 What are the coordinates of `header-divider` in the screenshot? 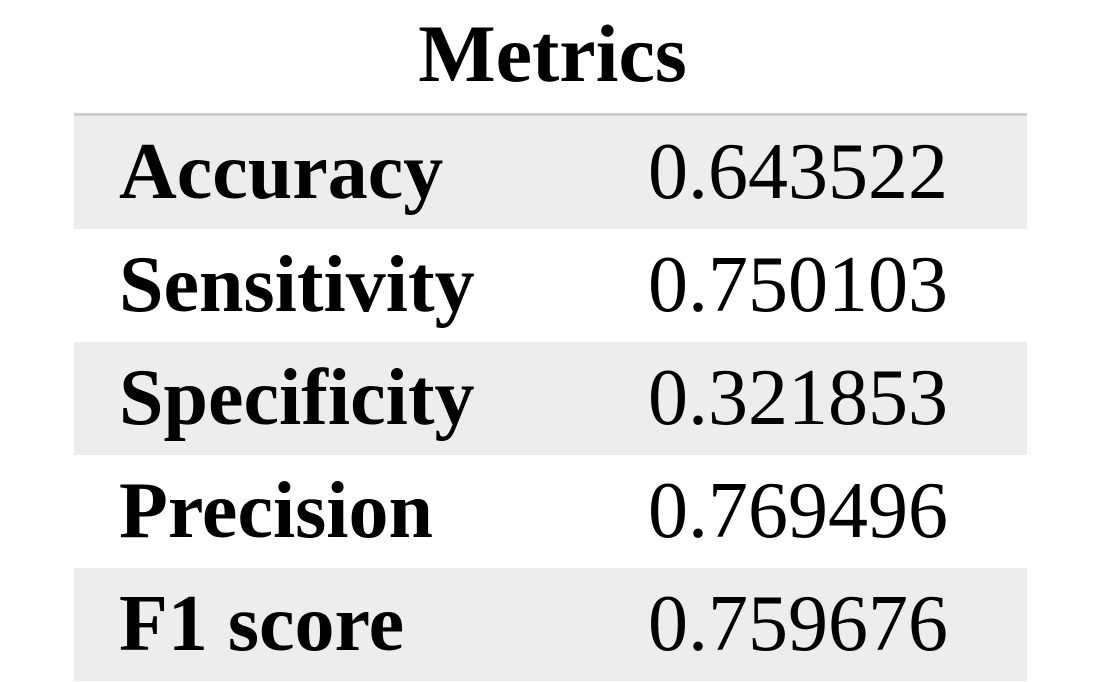 It's located at (550, 114).